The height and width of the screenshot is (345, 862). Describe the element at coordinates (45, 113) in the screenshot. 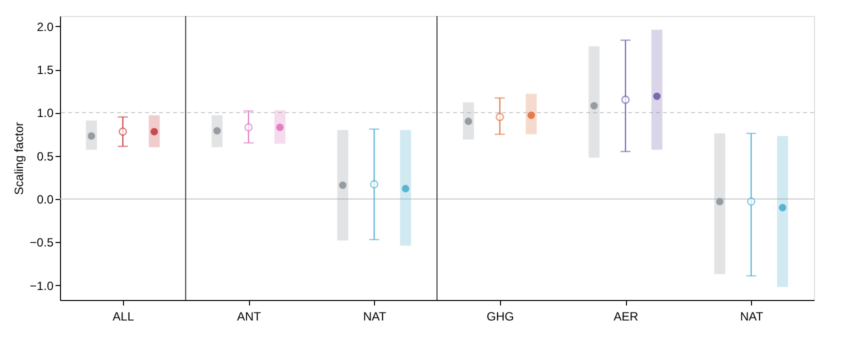

I see `y-tick-label: 1.0` at that location.